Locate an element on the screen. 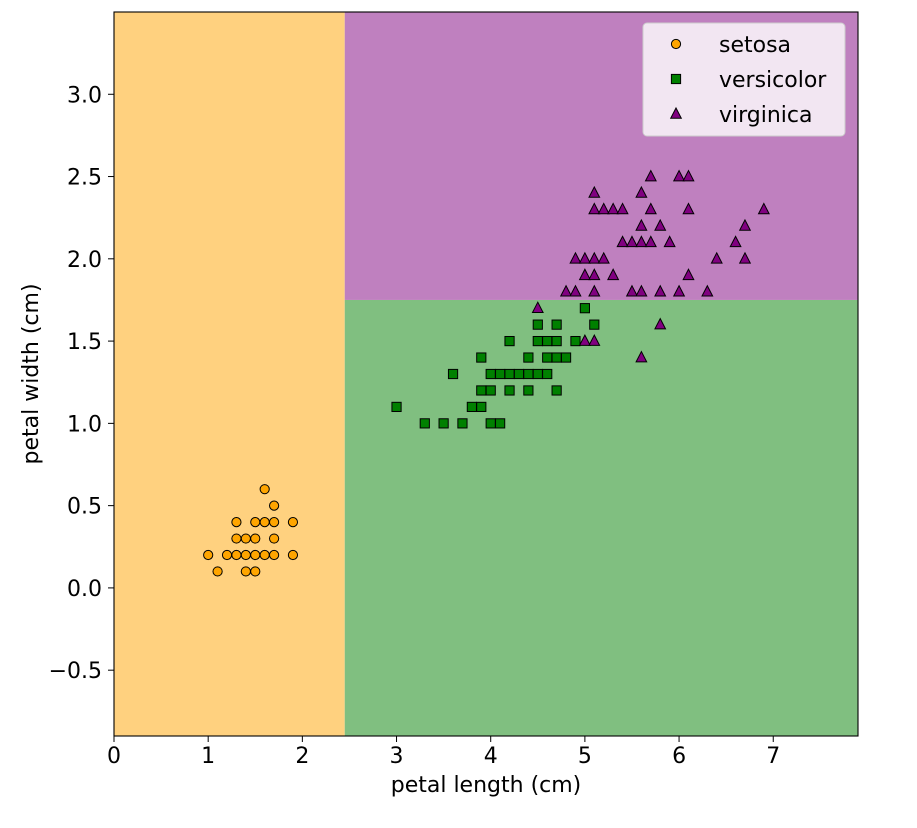  y-axis-label: petal width (cm) is located at coordinates (31, 373).